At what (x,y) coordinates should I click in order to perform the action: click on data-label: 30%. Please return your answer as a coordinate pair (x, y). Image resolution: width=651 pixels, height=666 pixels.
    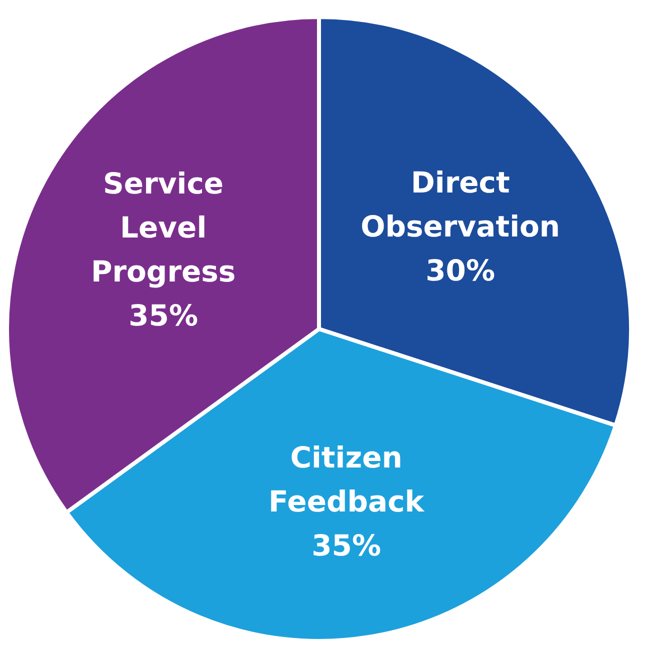
    Looking at the image, I should click on (461, 270).